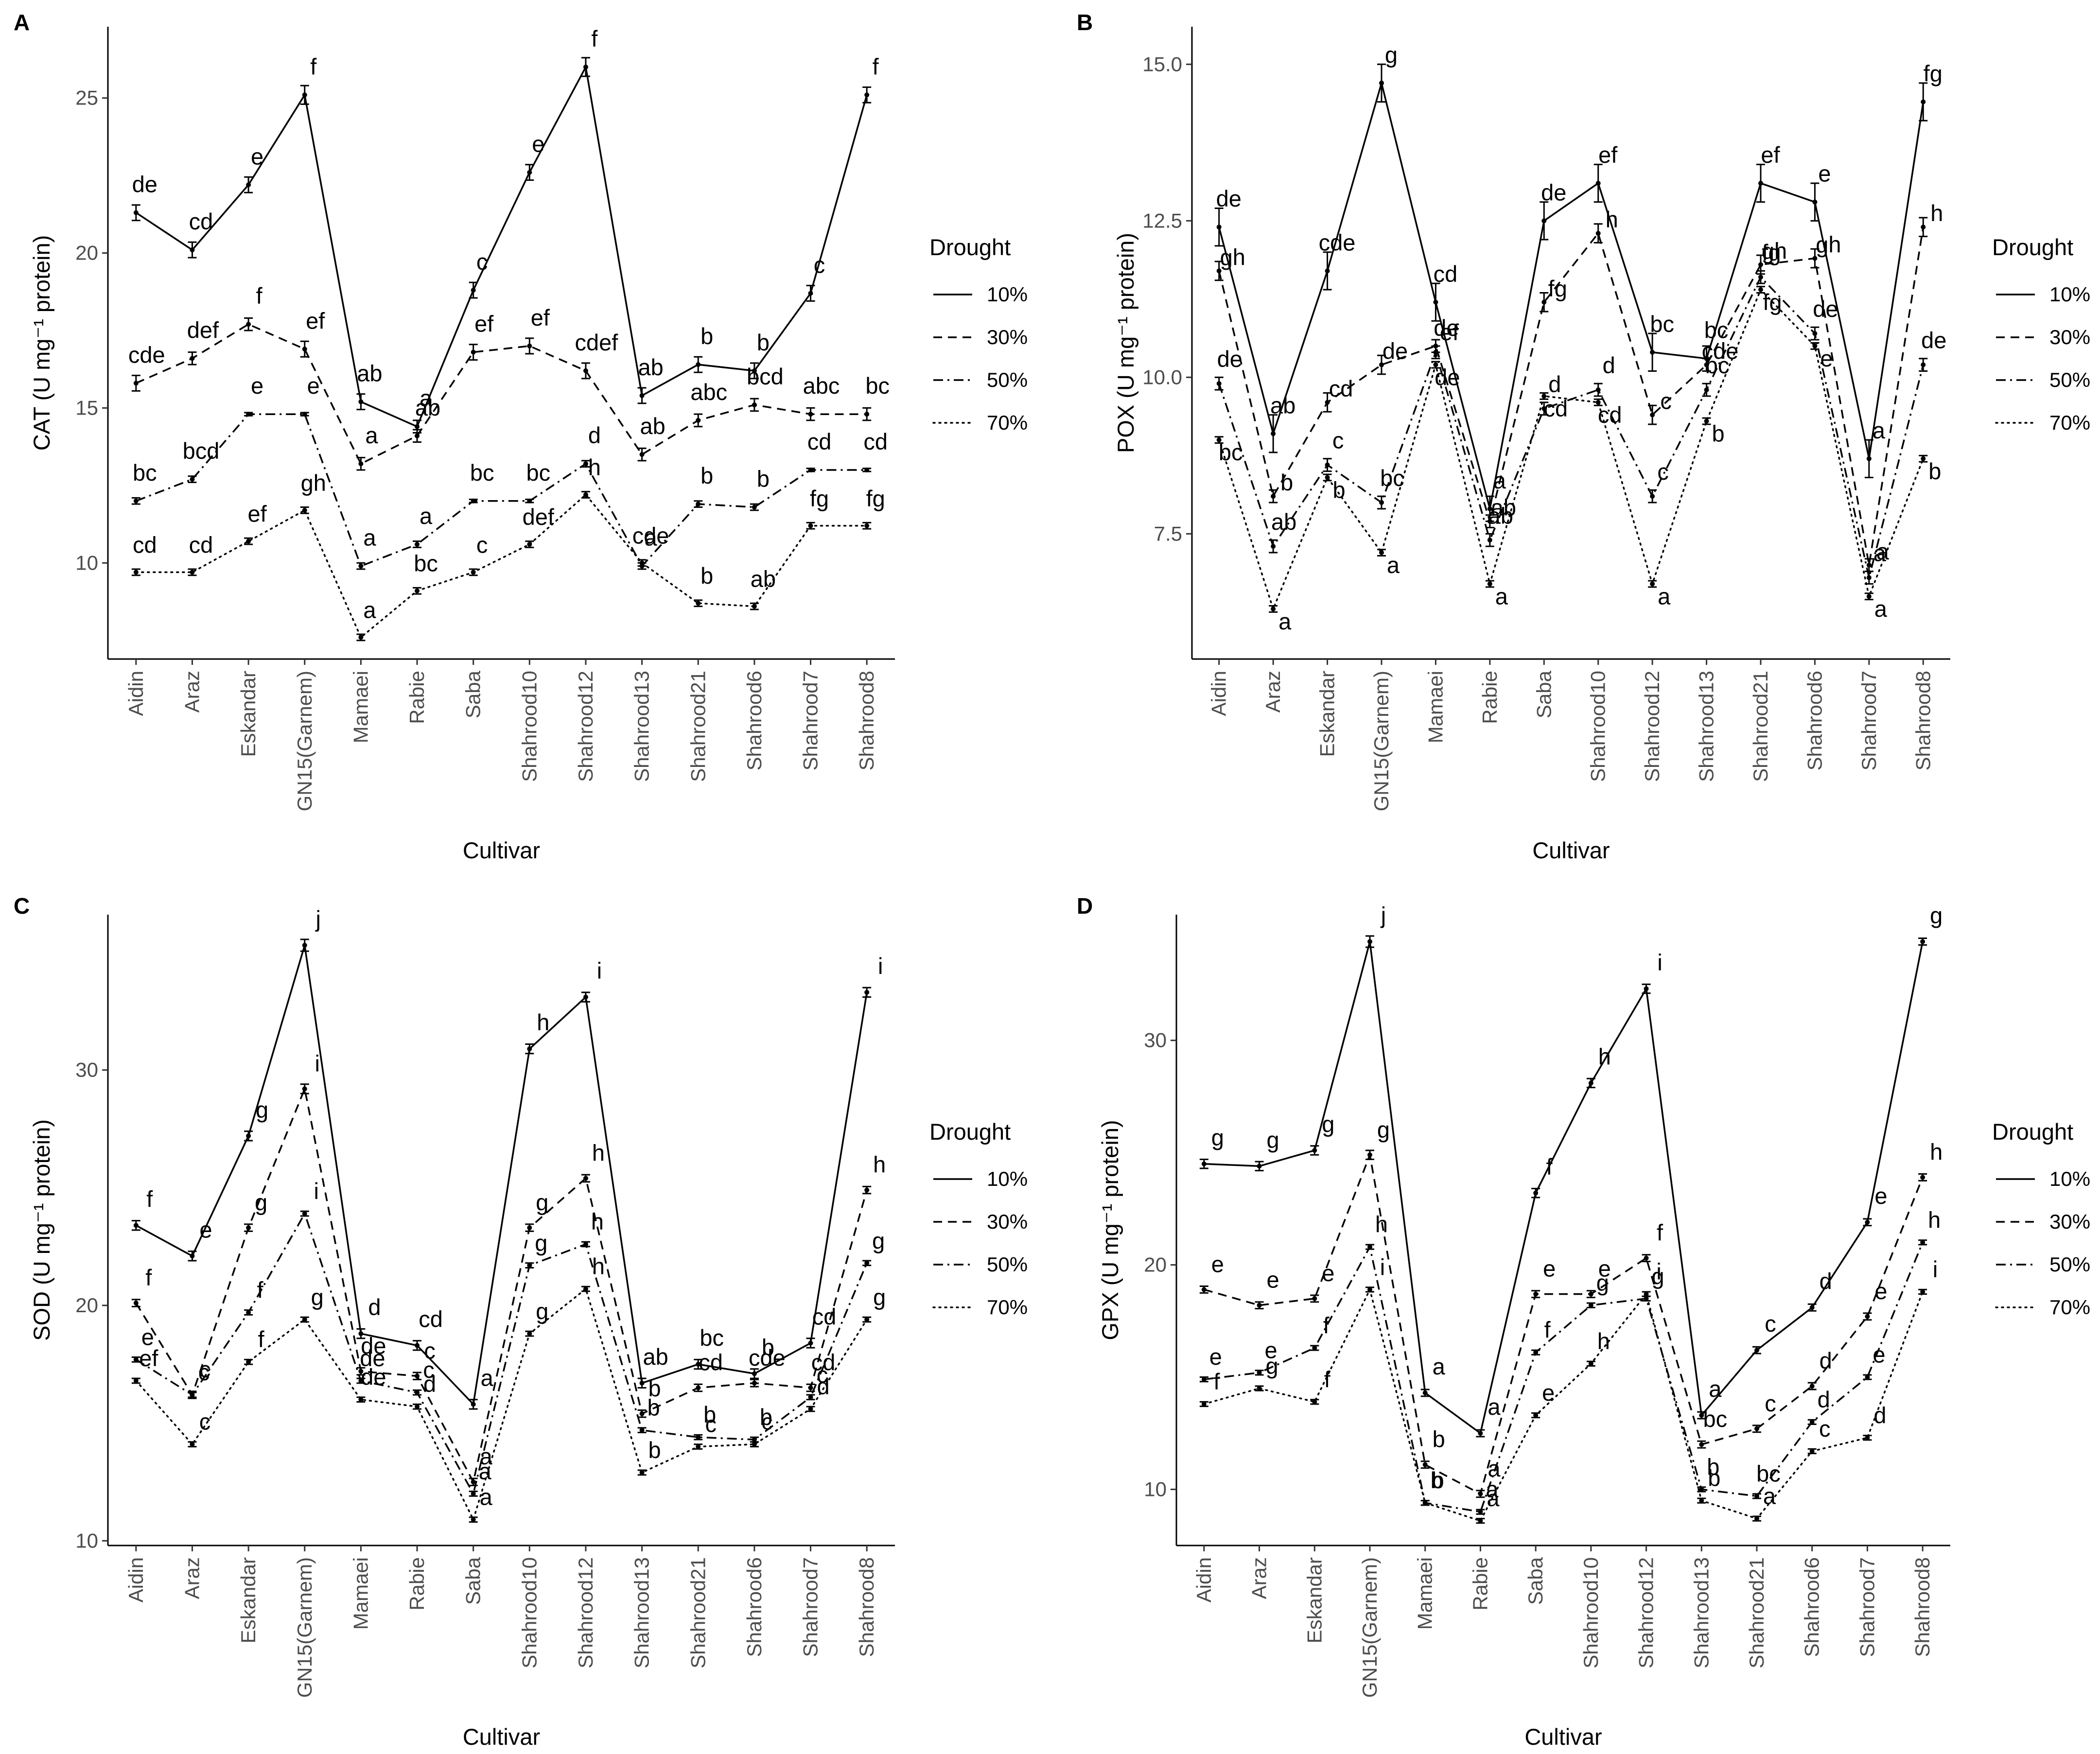 Image resolution: width=2100 pixels, height=1754 pixels. Describe the element at coordinates (1391, 55) in the screenshot. I see `panel-b-sig-label: g` at that location.